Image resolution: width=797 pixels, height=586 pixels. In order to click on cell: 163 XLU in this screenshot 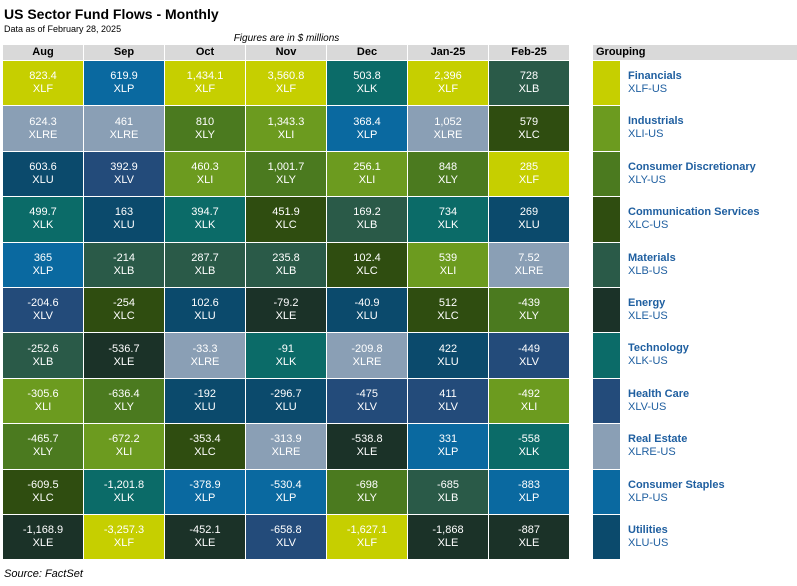, I will do `click(124, 219)`.